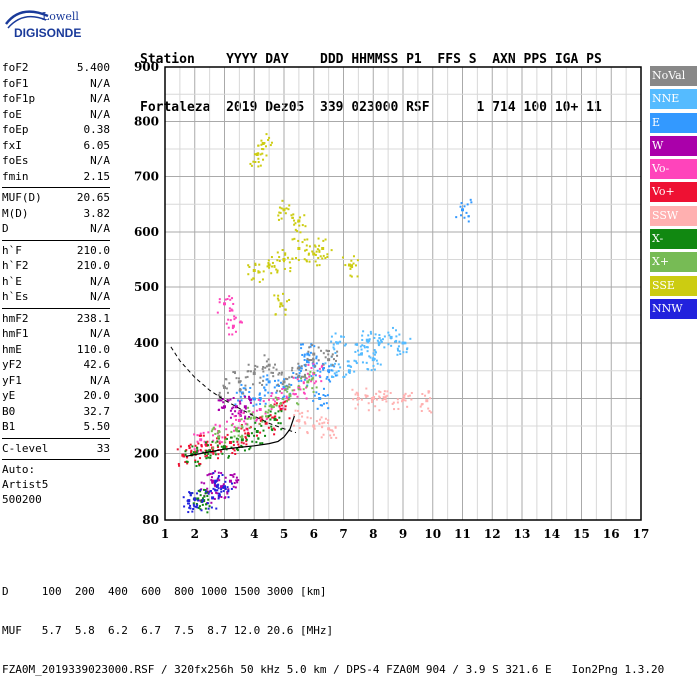  What do you see at coordinates (97, 145) in the screenshot?
I see `param-value: 6.05` at bounding box center [97, 145].